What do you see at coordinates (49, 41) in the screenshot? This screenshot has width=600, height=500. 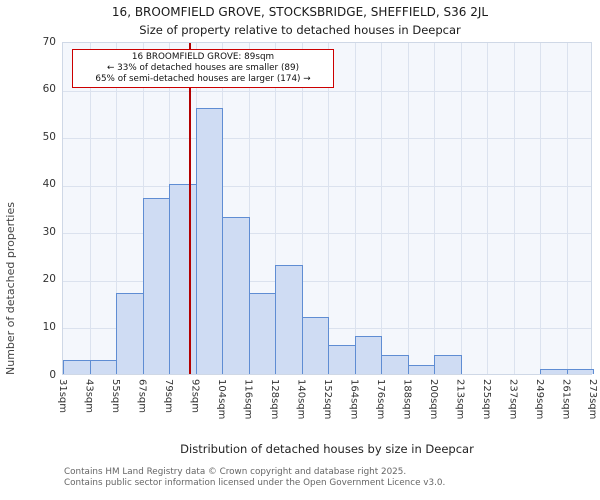 I see `y-tick-label: 70` at bounding box center [49, 41].